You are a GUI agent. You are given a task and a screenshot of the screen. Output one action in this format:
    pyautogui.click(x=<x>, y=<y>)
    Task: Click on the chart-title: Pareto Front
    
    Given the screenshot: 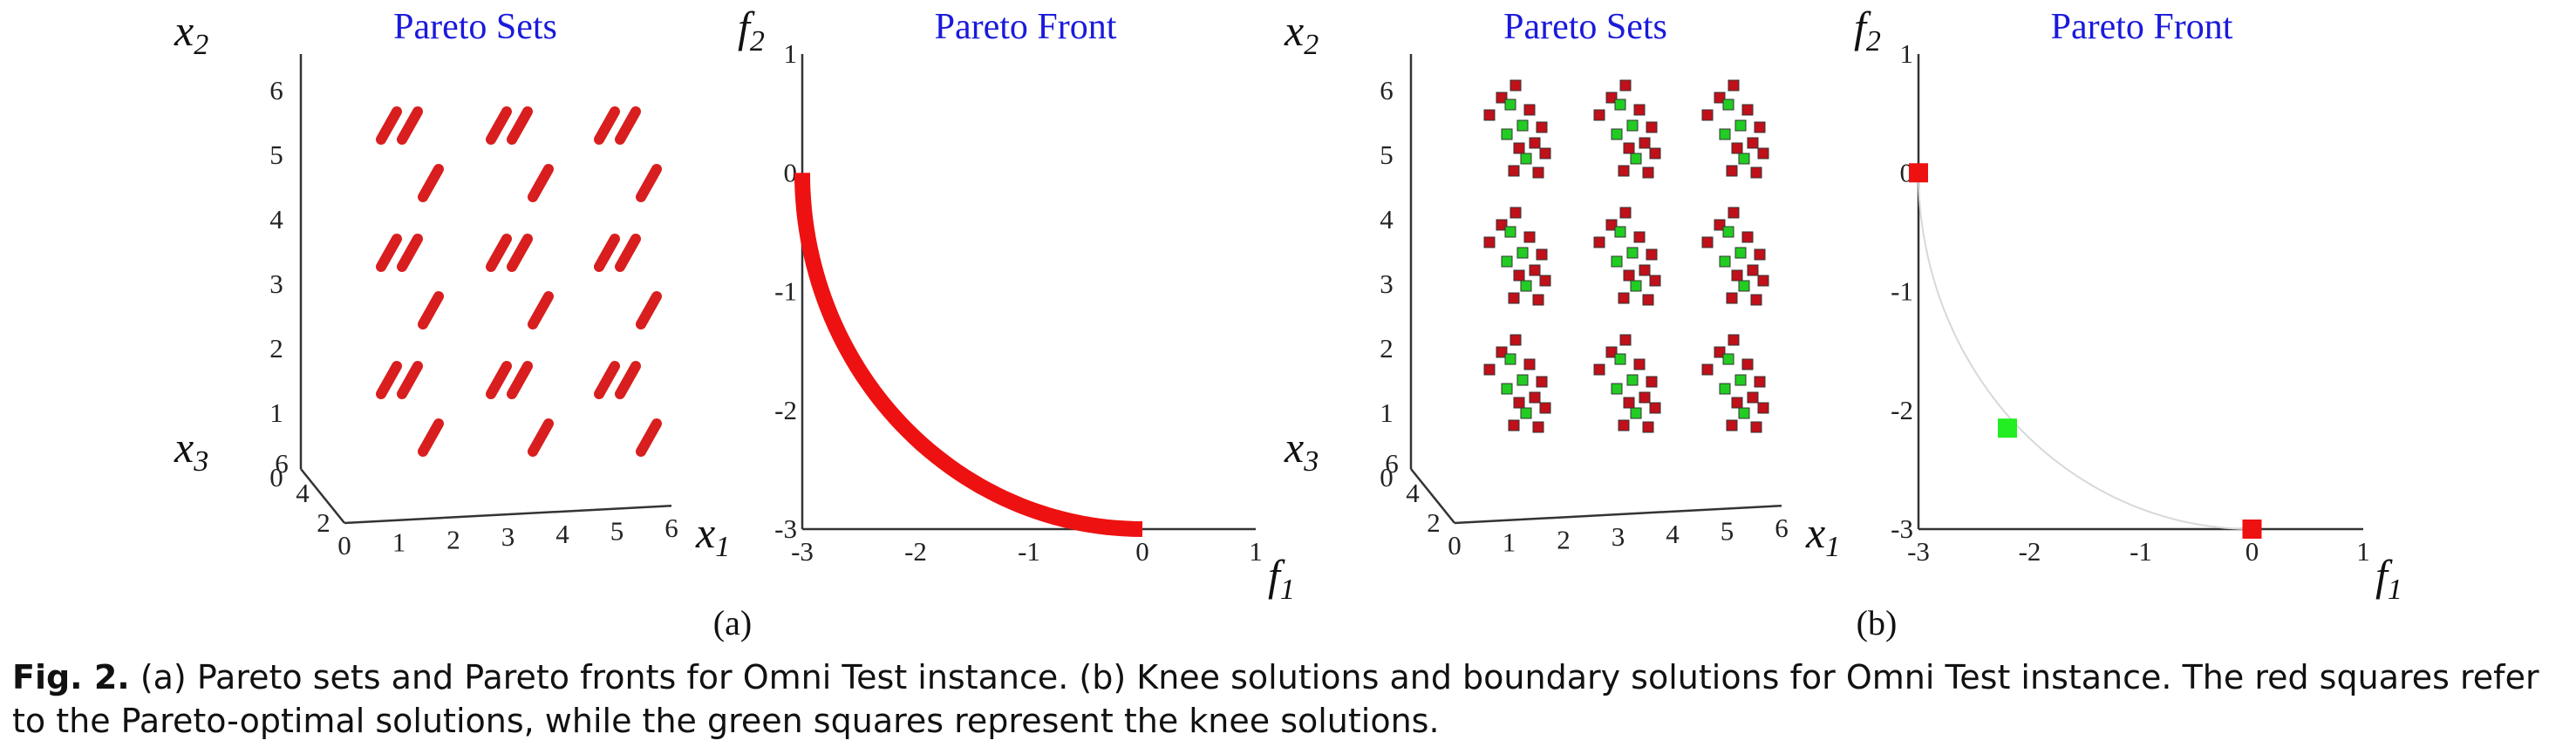 What is the action you would take?
    pyautogui.click(x=2142, y=27)
    